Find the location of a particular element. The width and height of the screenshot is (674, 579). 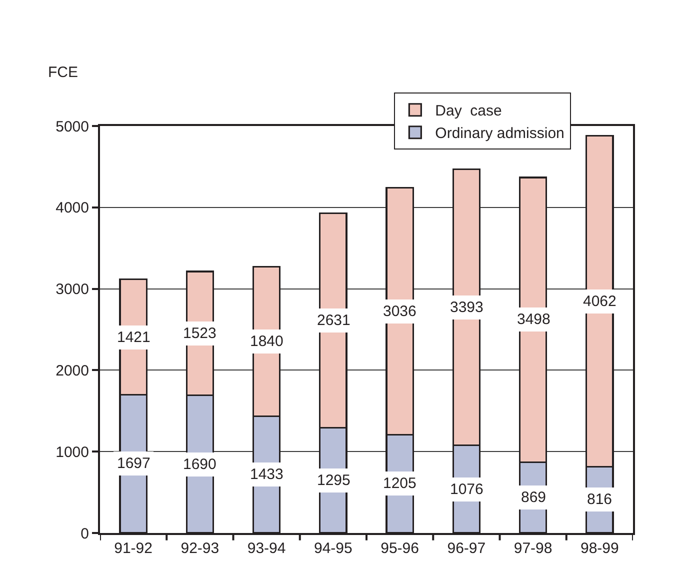

legend-label: Day case is located at coordinates (468, 111).